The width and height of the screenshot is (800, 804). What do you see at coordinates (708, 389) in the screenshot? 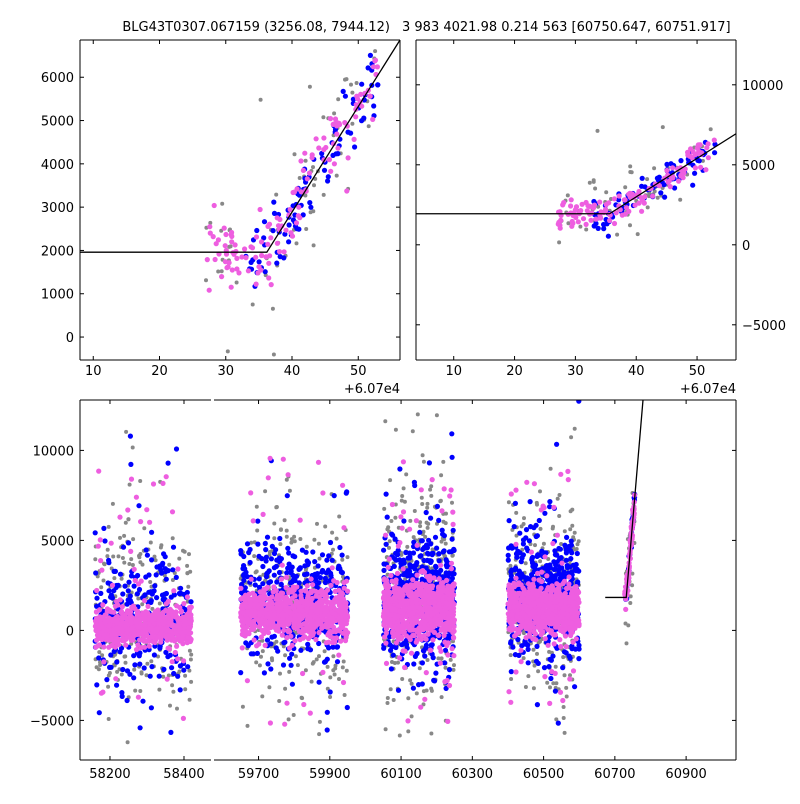
I see `top-right-x-offset: +6.07e4` at bounding box center [708, 389].